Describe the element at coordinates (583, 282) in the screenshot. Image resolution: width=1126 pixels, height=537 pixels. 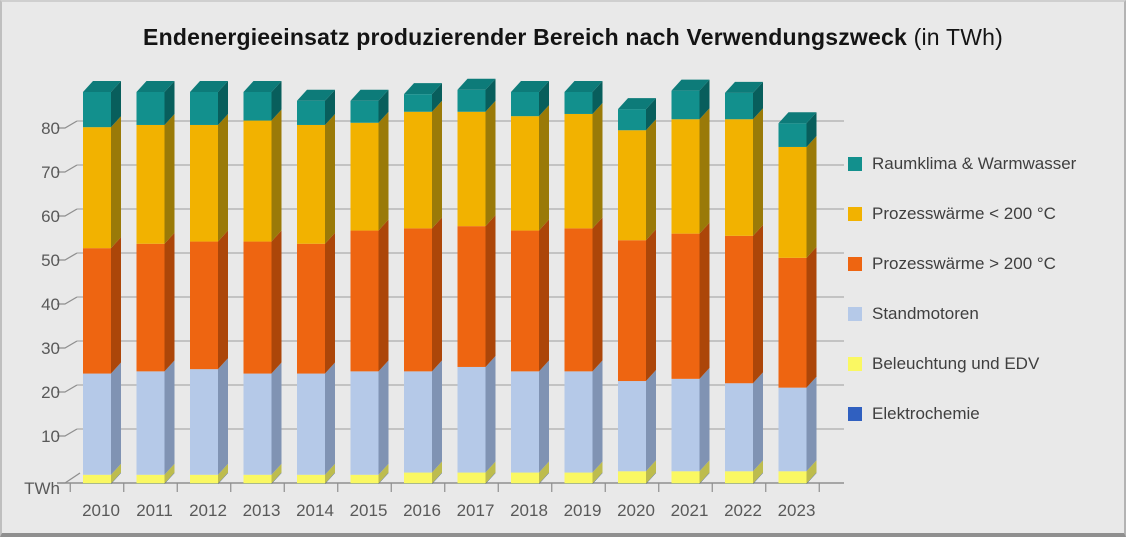
I see `bar-2019` at that location.